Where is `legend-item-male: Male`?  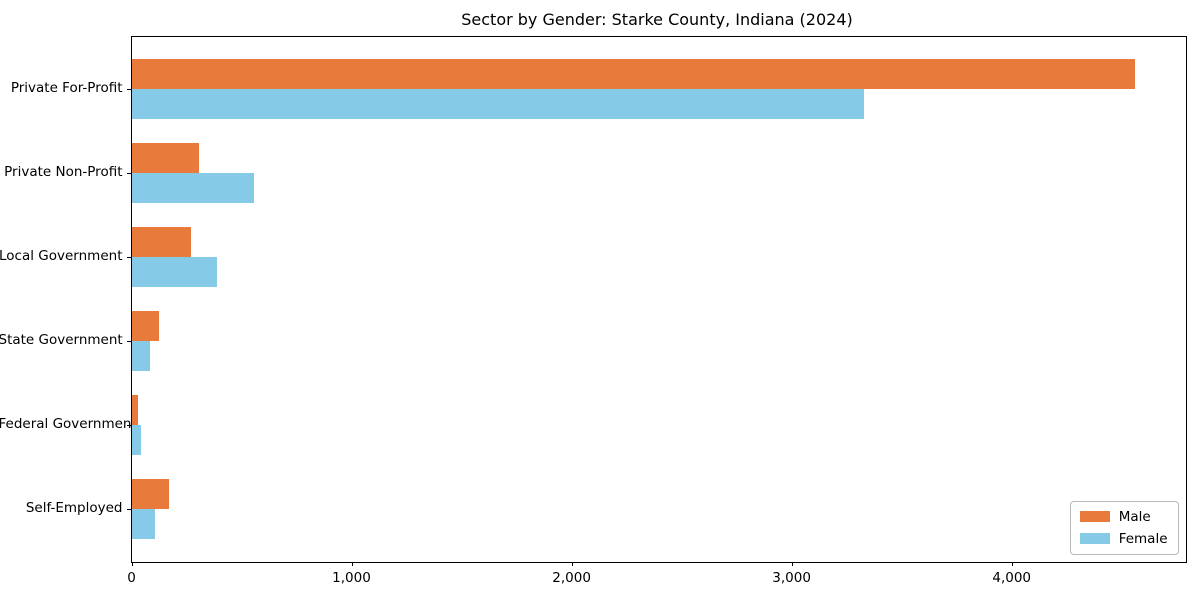 legend-item-male: Male is located at coordinates (1123, 516).